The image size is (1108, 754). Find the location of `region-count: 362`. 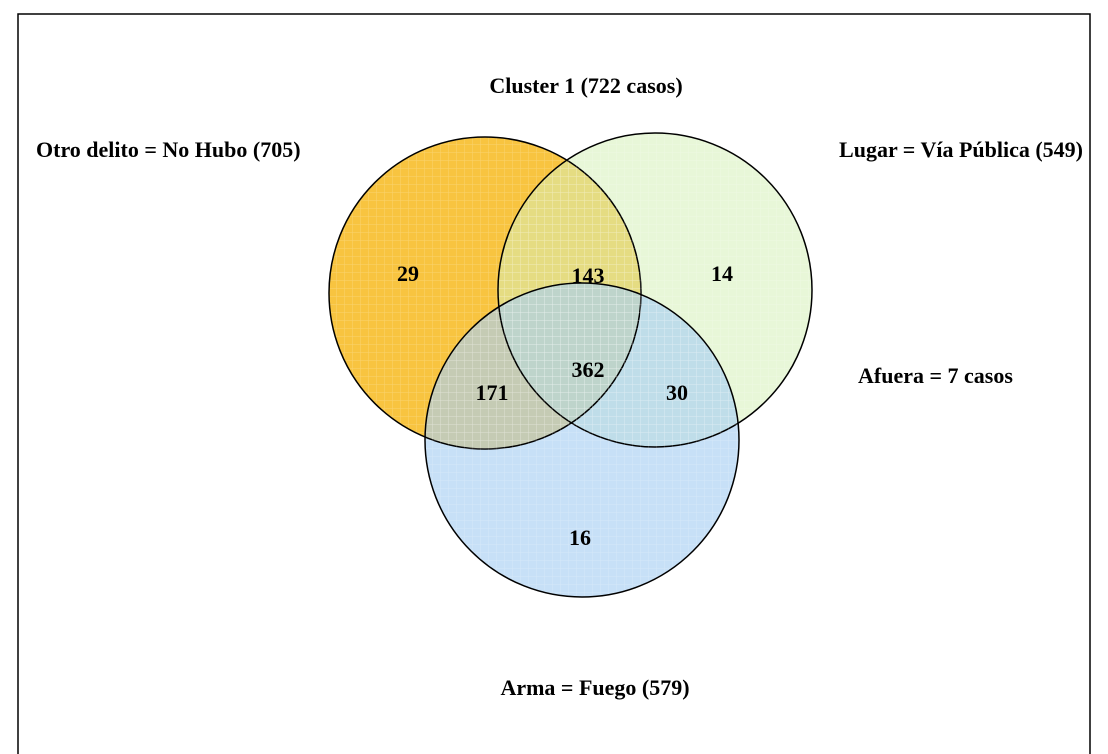

region-count: 362 is located at coordinates (588, 369).